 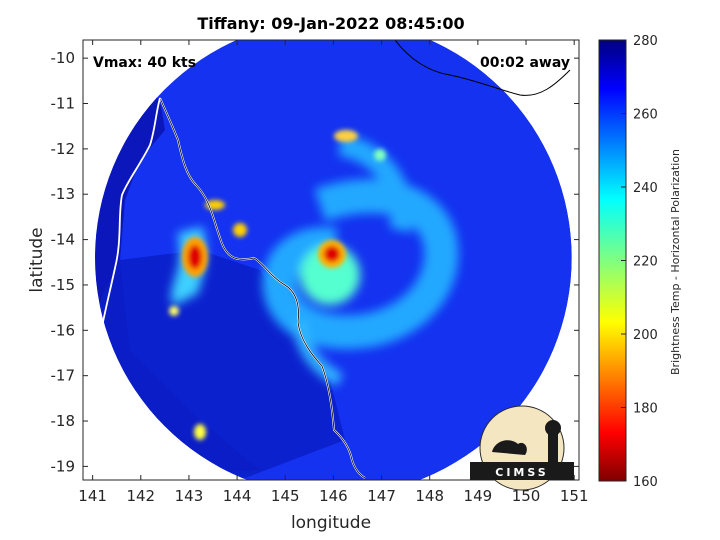 I want to click on x-tick-label: 150, so click(x=526, y=496).